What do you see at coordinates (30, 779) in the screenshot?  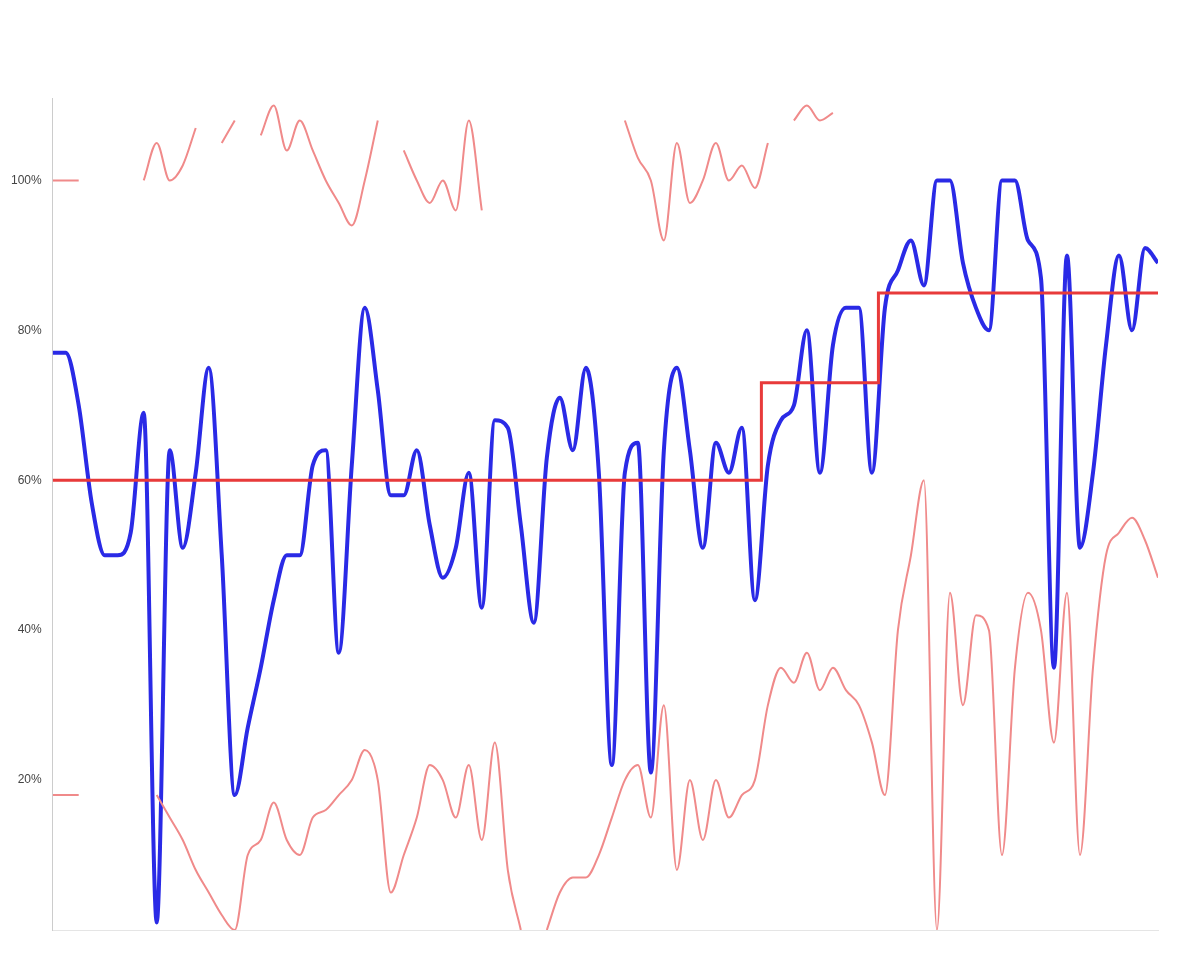 I see `y-tick-label: 20%` at bounding box center [30, 779].